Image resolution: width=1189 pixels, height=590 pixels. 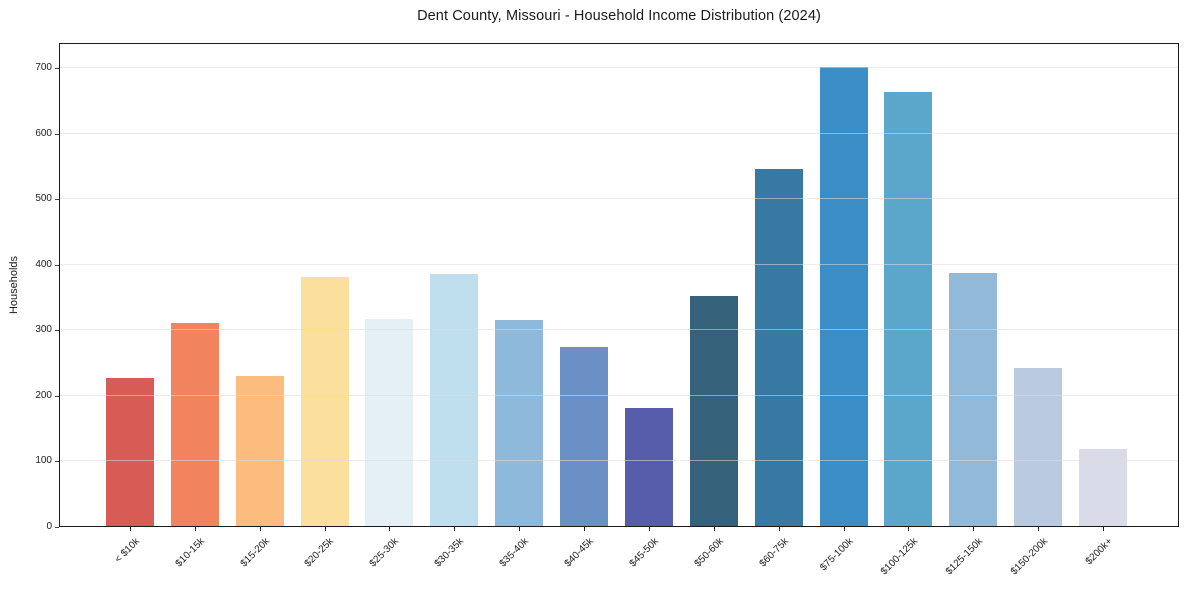 I want to click on x-tick-label-$25-30k: $25-30k, so click(x=384, y=553).